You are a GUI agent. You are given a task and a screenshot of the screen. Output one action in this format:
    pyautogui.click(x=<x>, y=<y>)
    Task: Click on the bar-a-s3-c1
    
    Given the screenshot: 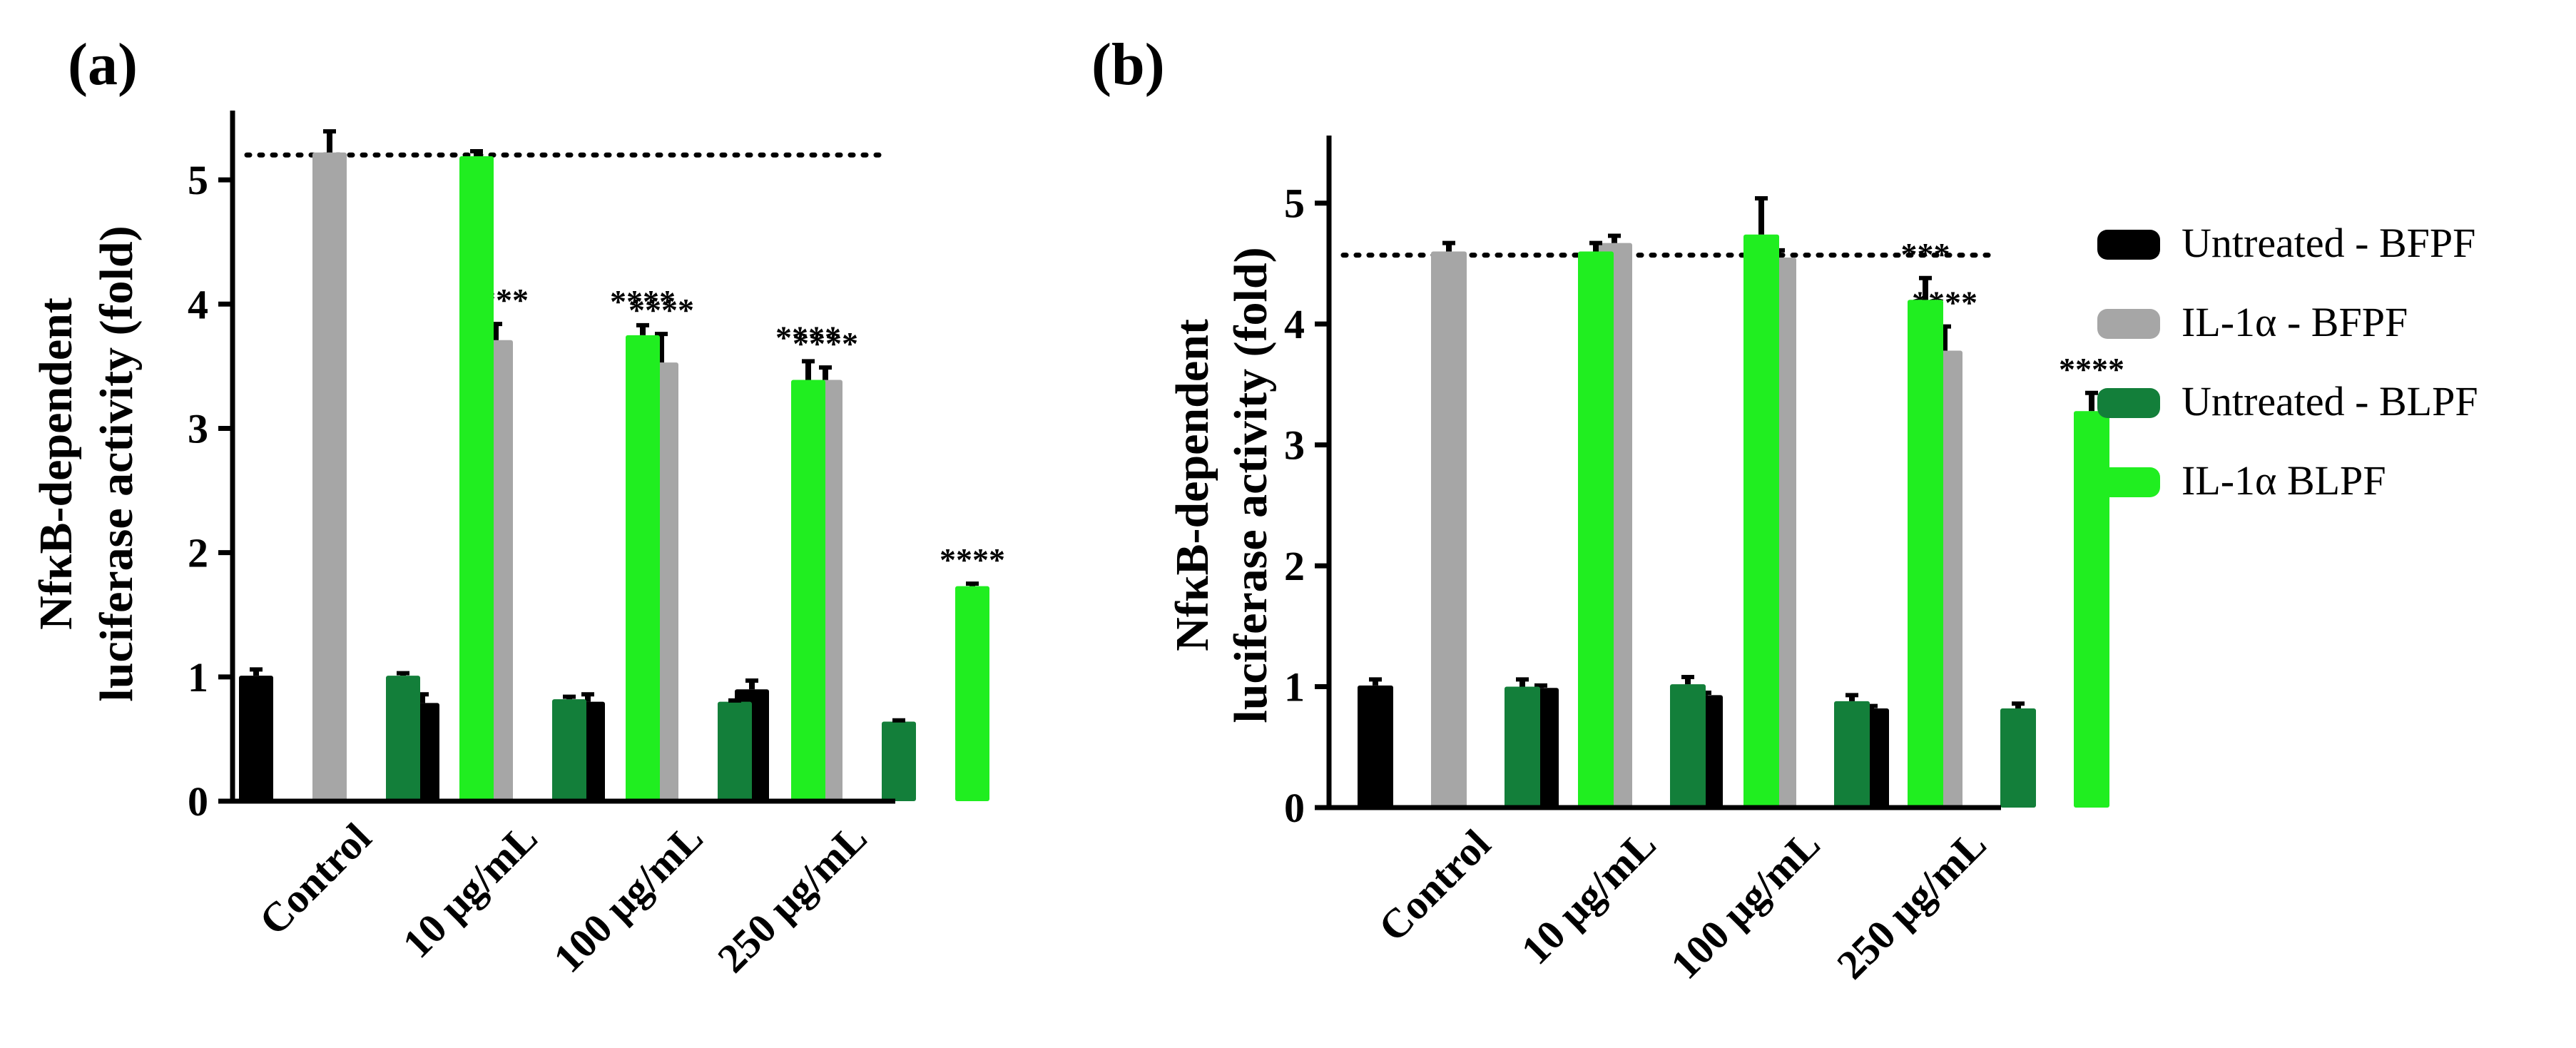 What is the action you would take?
    pyautogui.click(x=643, y=568)
    